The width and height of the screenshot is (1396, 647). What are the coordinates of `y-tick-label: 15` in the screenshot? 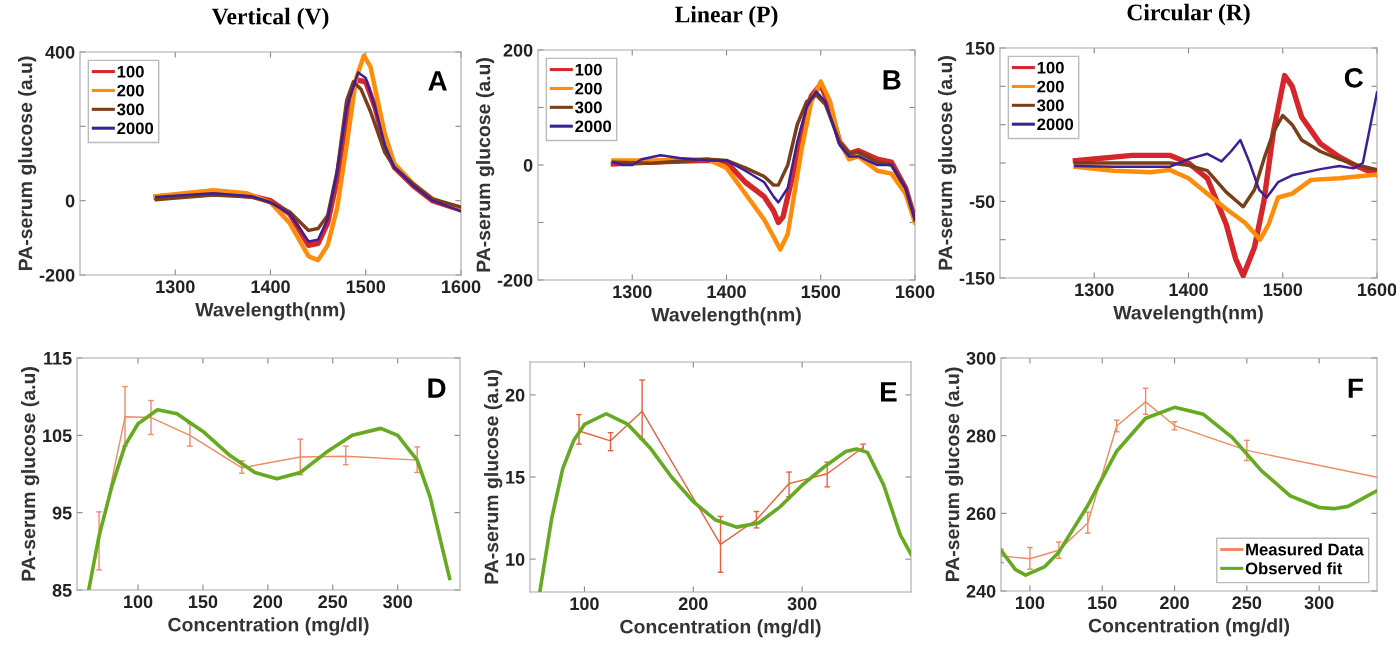 It's located at (515, 477).